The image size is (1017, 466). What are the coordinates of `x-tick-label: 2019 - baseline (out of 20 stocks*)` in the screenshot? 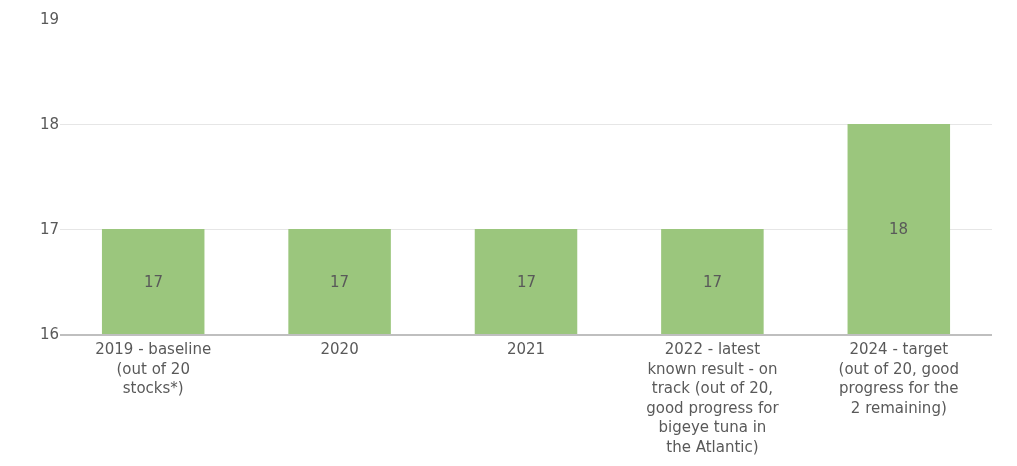 It's located at (153, 368).